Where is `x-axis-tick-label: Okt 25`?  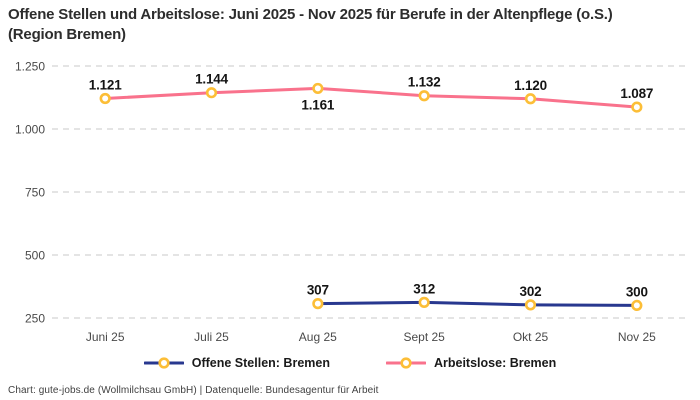 x-axis-tick-label: Okt 25 is located at coordinates (531, 337).